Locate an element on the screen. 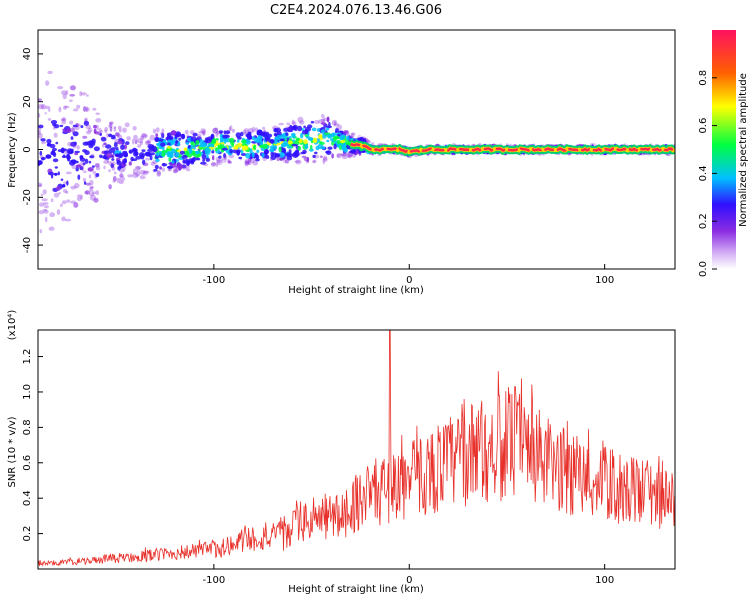  x-tick-label: -100 is located at coordinates (214, 580).